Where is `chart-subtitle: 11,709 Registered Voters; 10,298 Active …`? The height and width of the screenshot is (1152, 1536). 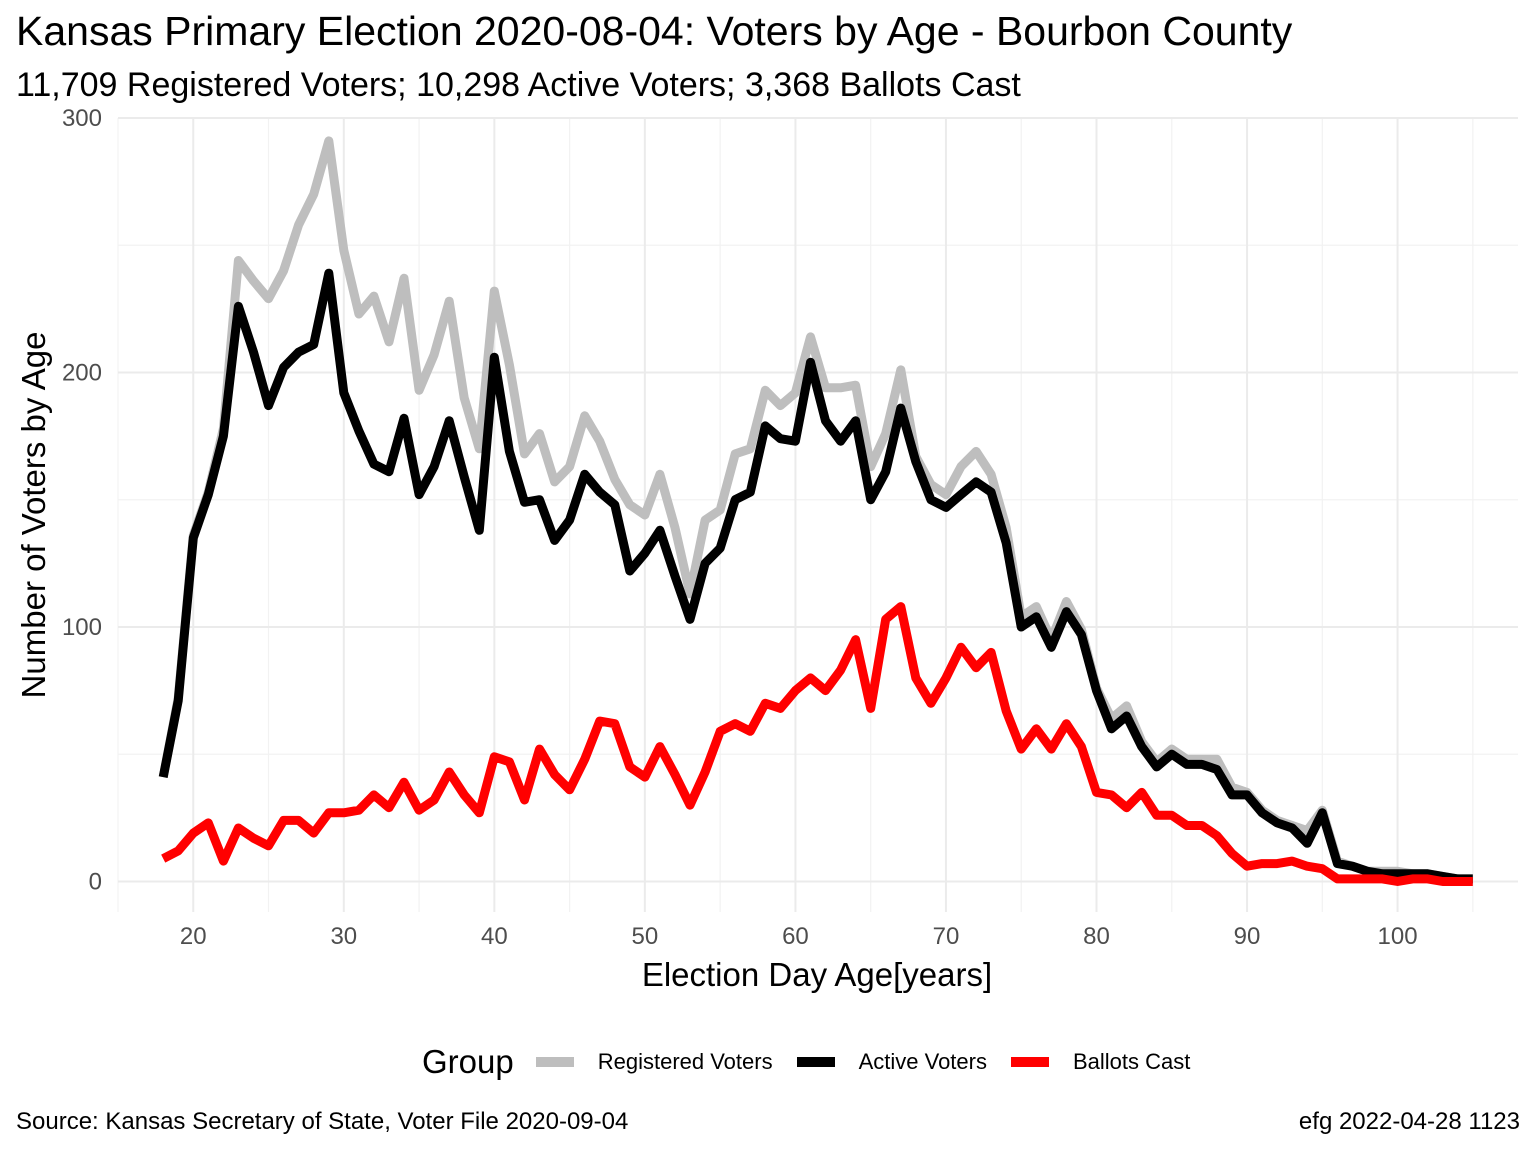 chart-subtitle: 11,709 Registered Voters; 10,298 Active … is located at coordinates (518, 85).